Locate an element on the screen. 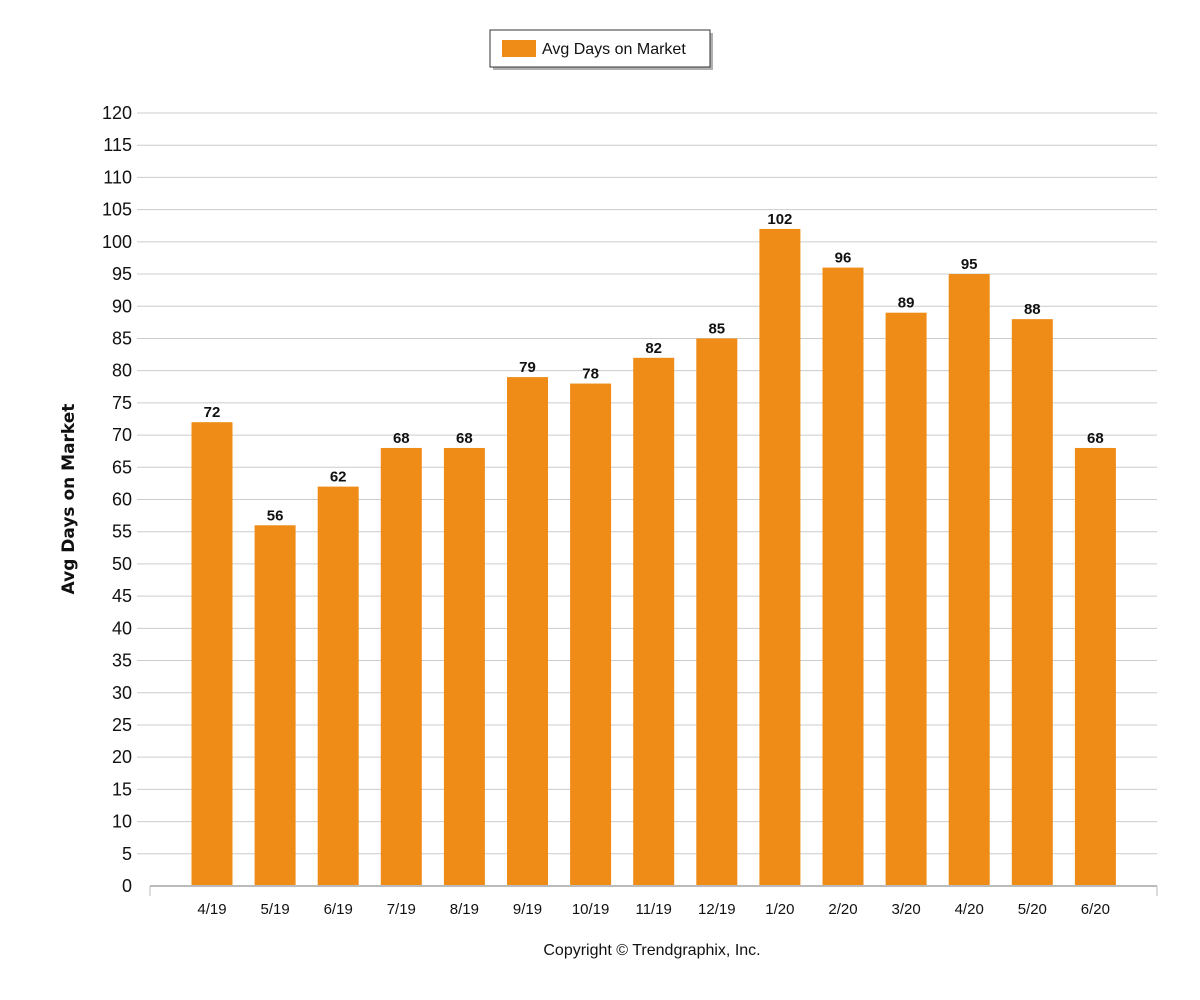  y-tick-label: 120 is located at coordinates (117, 113).